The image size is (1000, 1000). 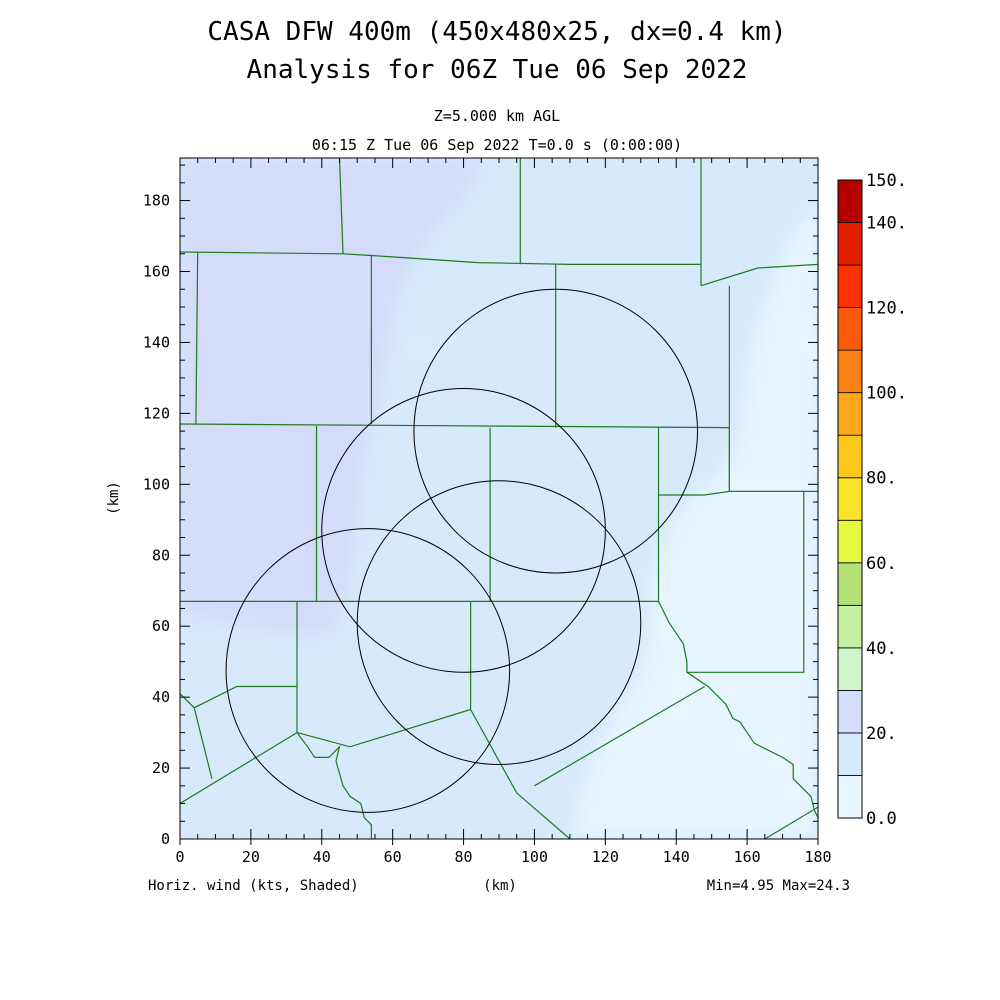 I want to click on chart-subtitle: Analysis for 06Z Tue 06 Sep 2022, so click(x=497, y=70).